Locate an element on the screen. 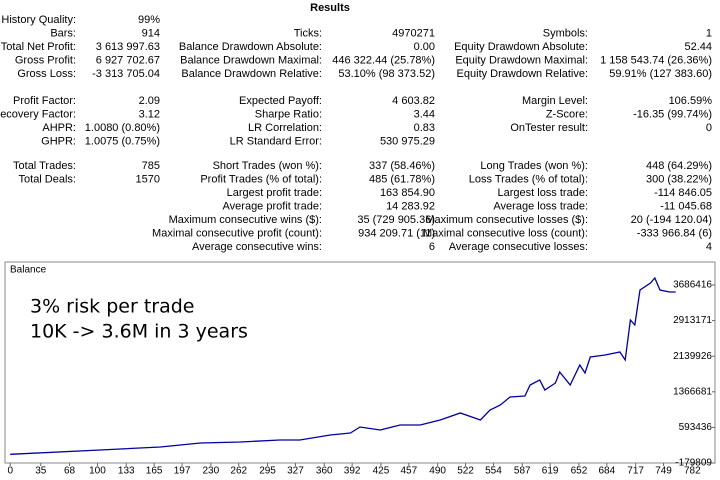 This screenshot has width=720, height=480. stat-label: Average profit trade: is located at coordinates (272, 206).